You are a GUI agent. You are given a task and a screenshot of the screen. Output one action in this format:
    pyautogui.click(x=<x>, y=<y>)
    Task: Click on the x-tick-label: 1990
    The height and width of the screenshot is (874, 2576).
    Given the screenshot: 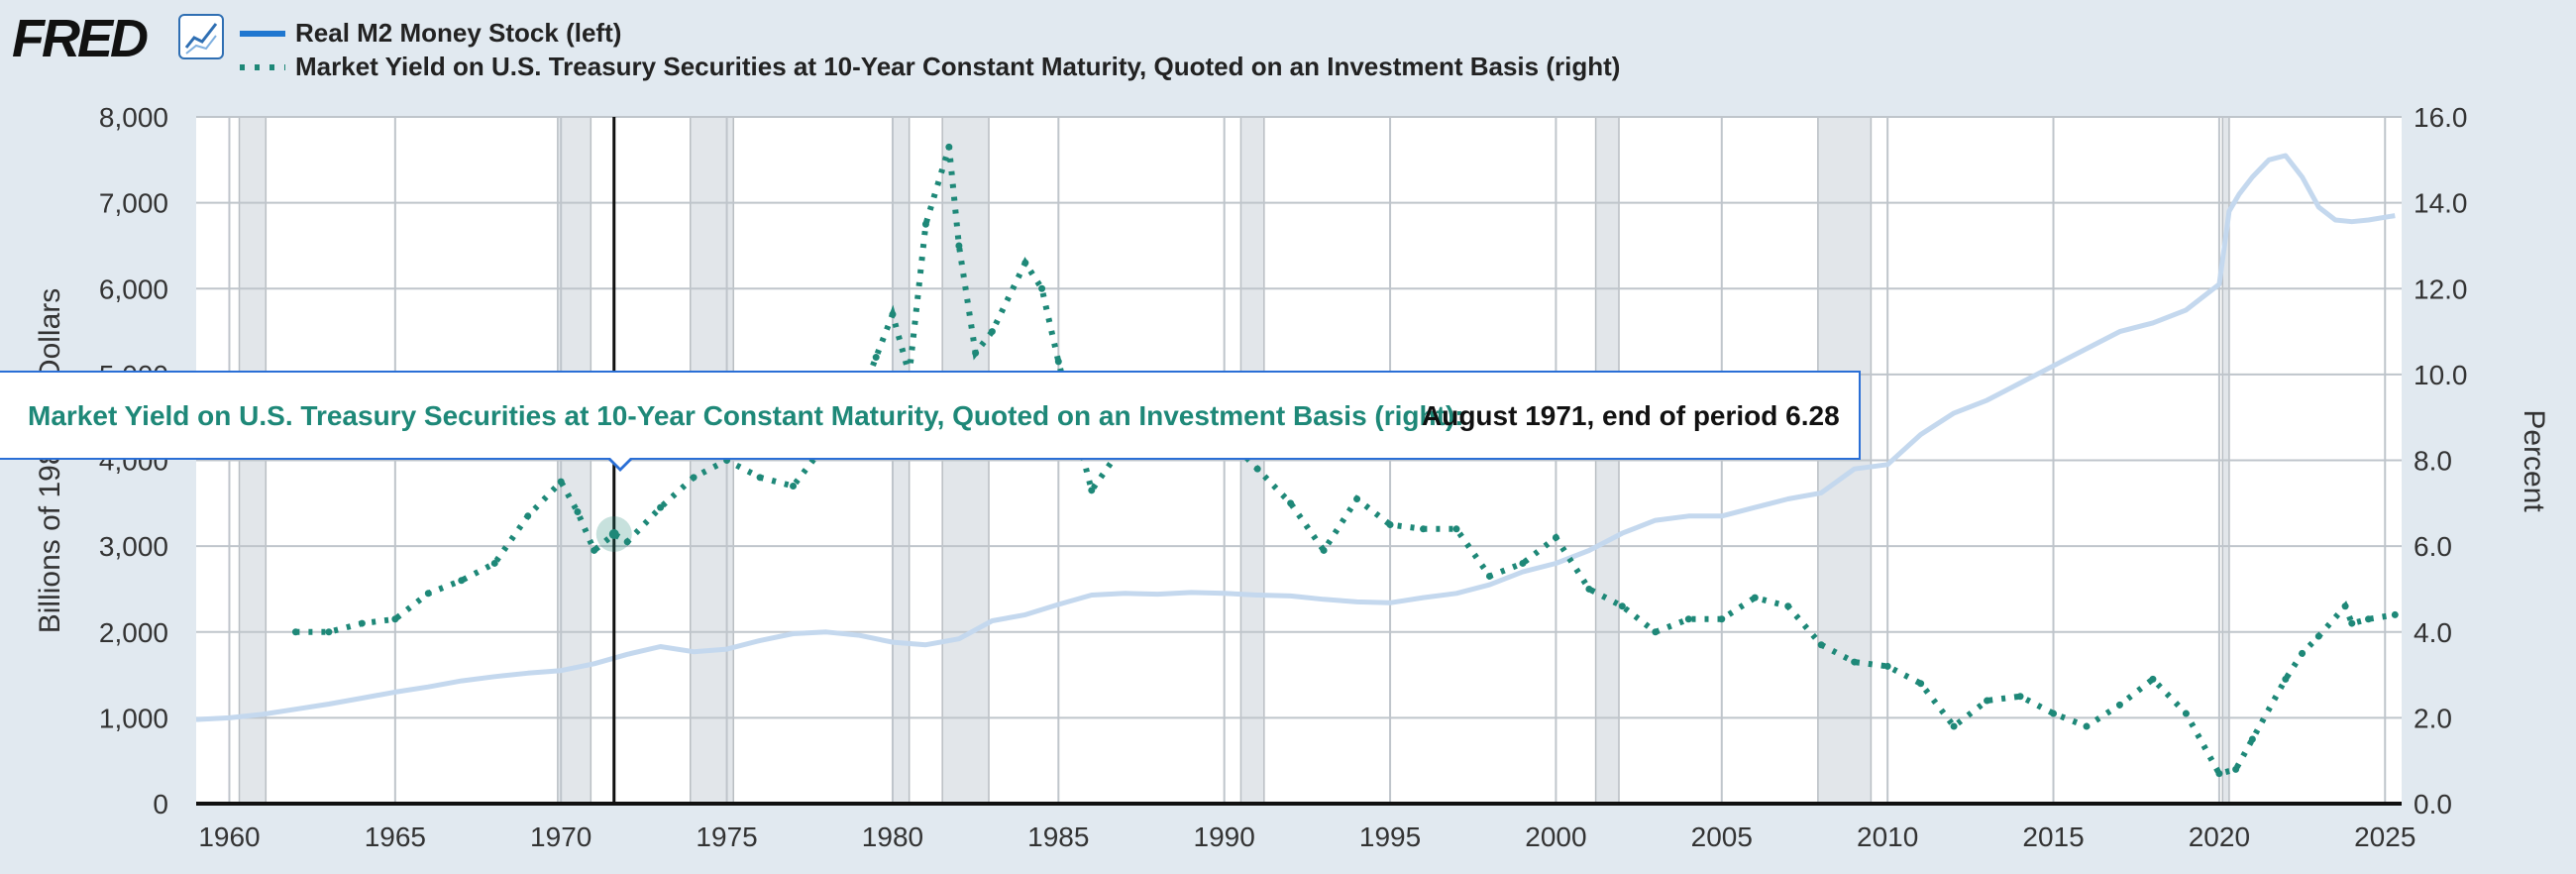 What is the action you would take?
    pyautogui.click(x=1224, y=836)
    